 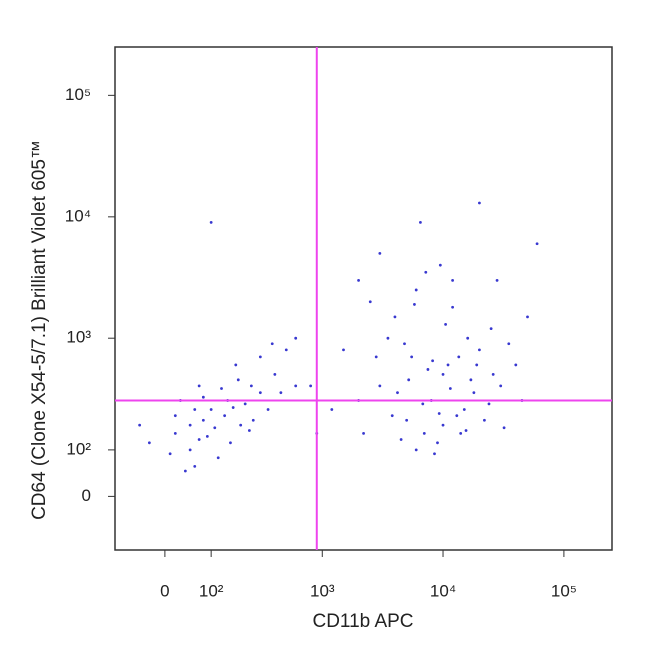 What do you see at coordinates (211, 590) in the screenshot?
I see `x-tick-label: 10²` at bounding box center [211, 590].